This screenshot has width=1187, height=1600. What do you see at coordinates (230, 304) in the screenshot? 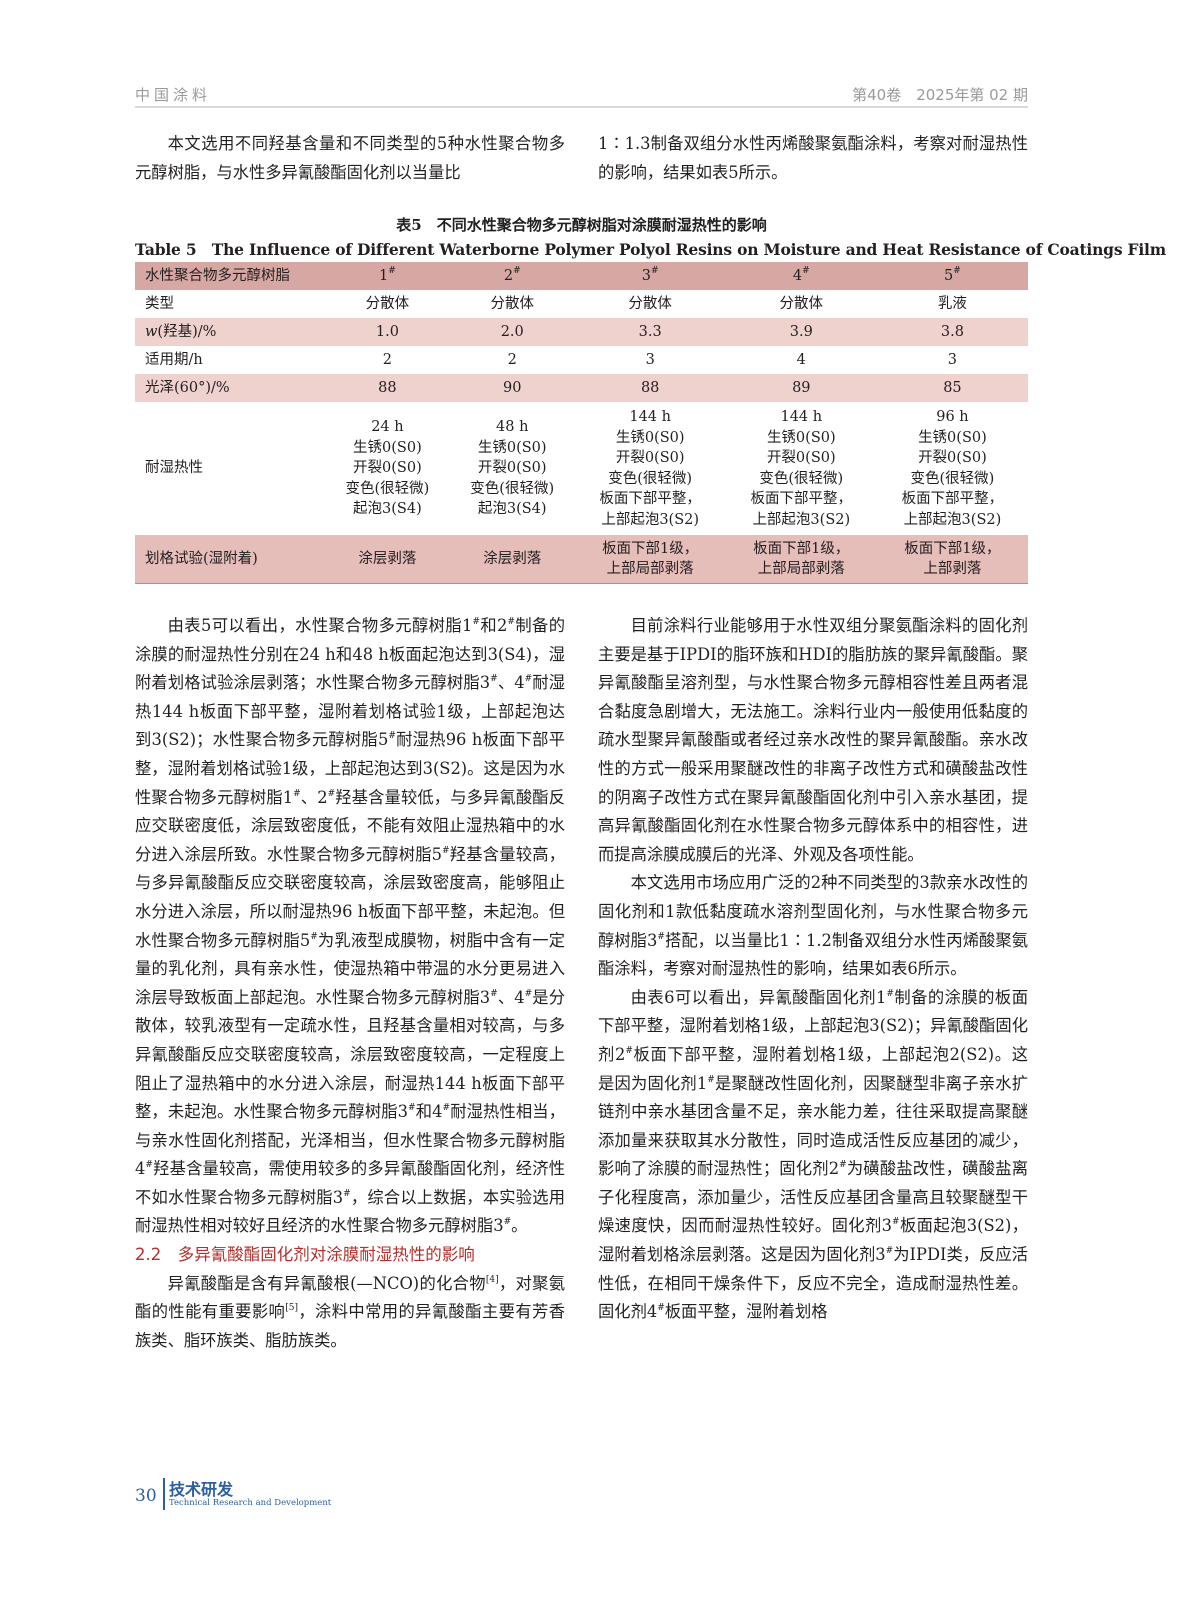
I see `row-label: 类型` at bounding box center [230, 304].